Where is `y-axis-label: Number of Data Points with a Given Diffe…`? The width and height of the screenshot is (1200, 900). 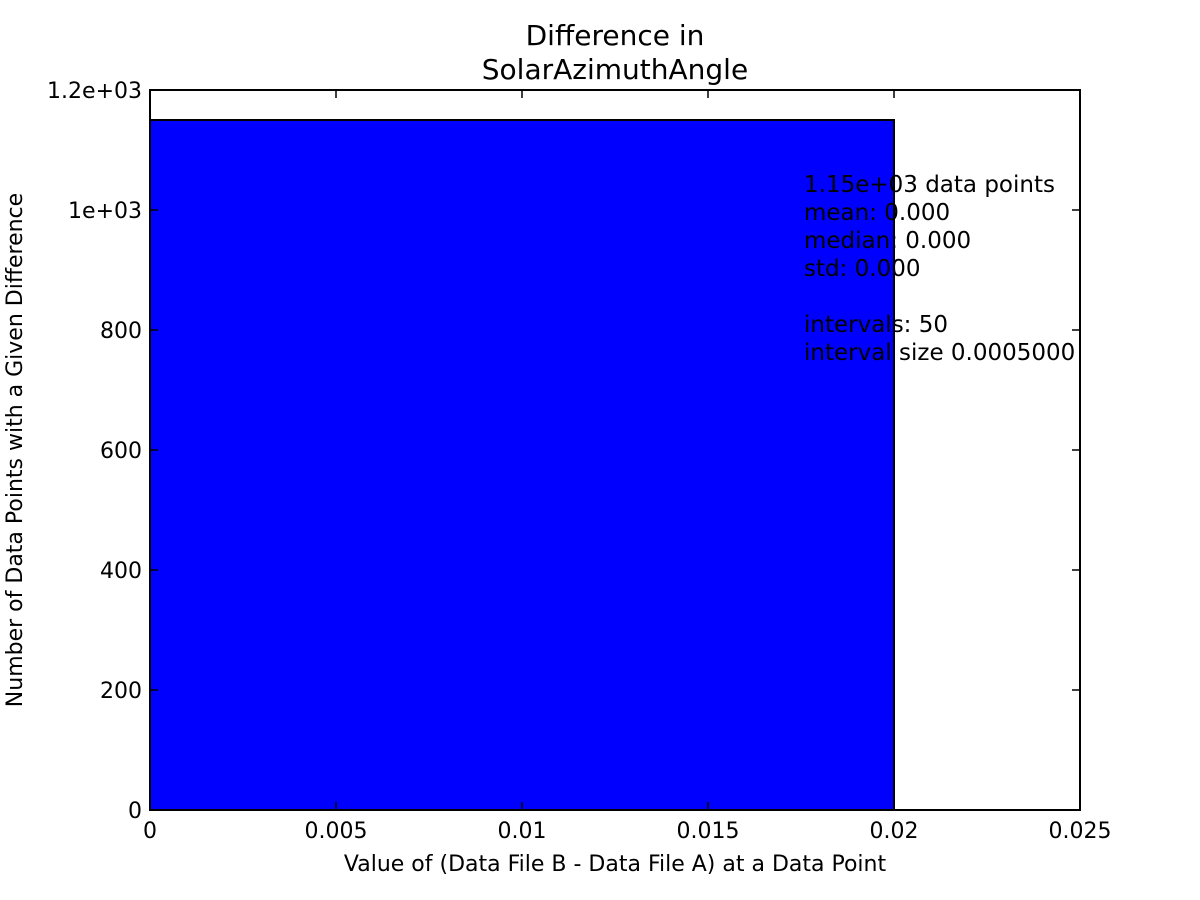
y-axis-label: Number of Data Points with a Given Diffe… is located at coordinates (15, 450).